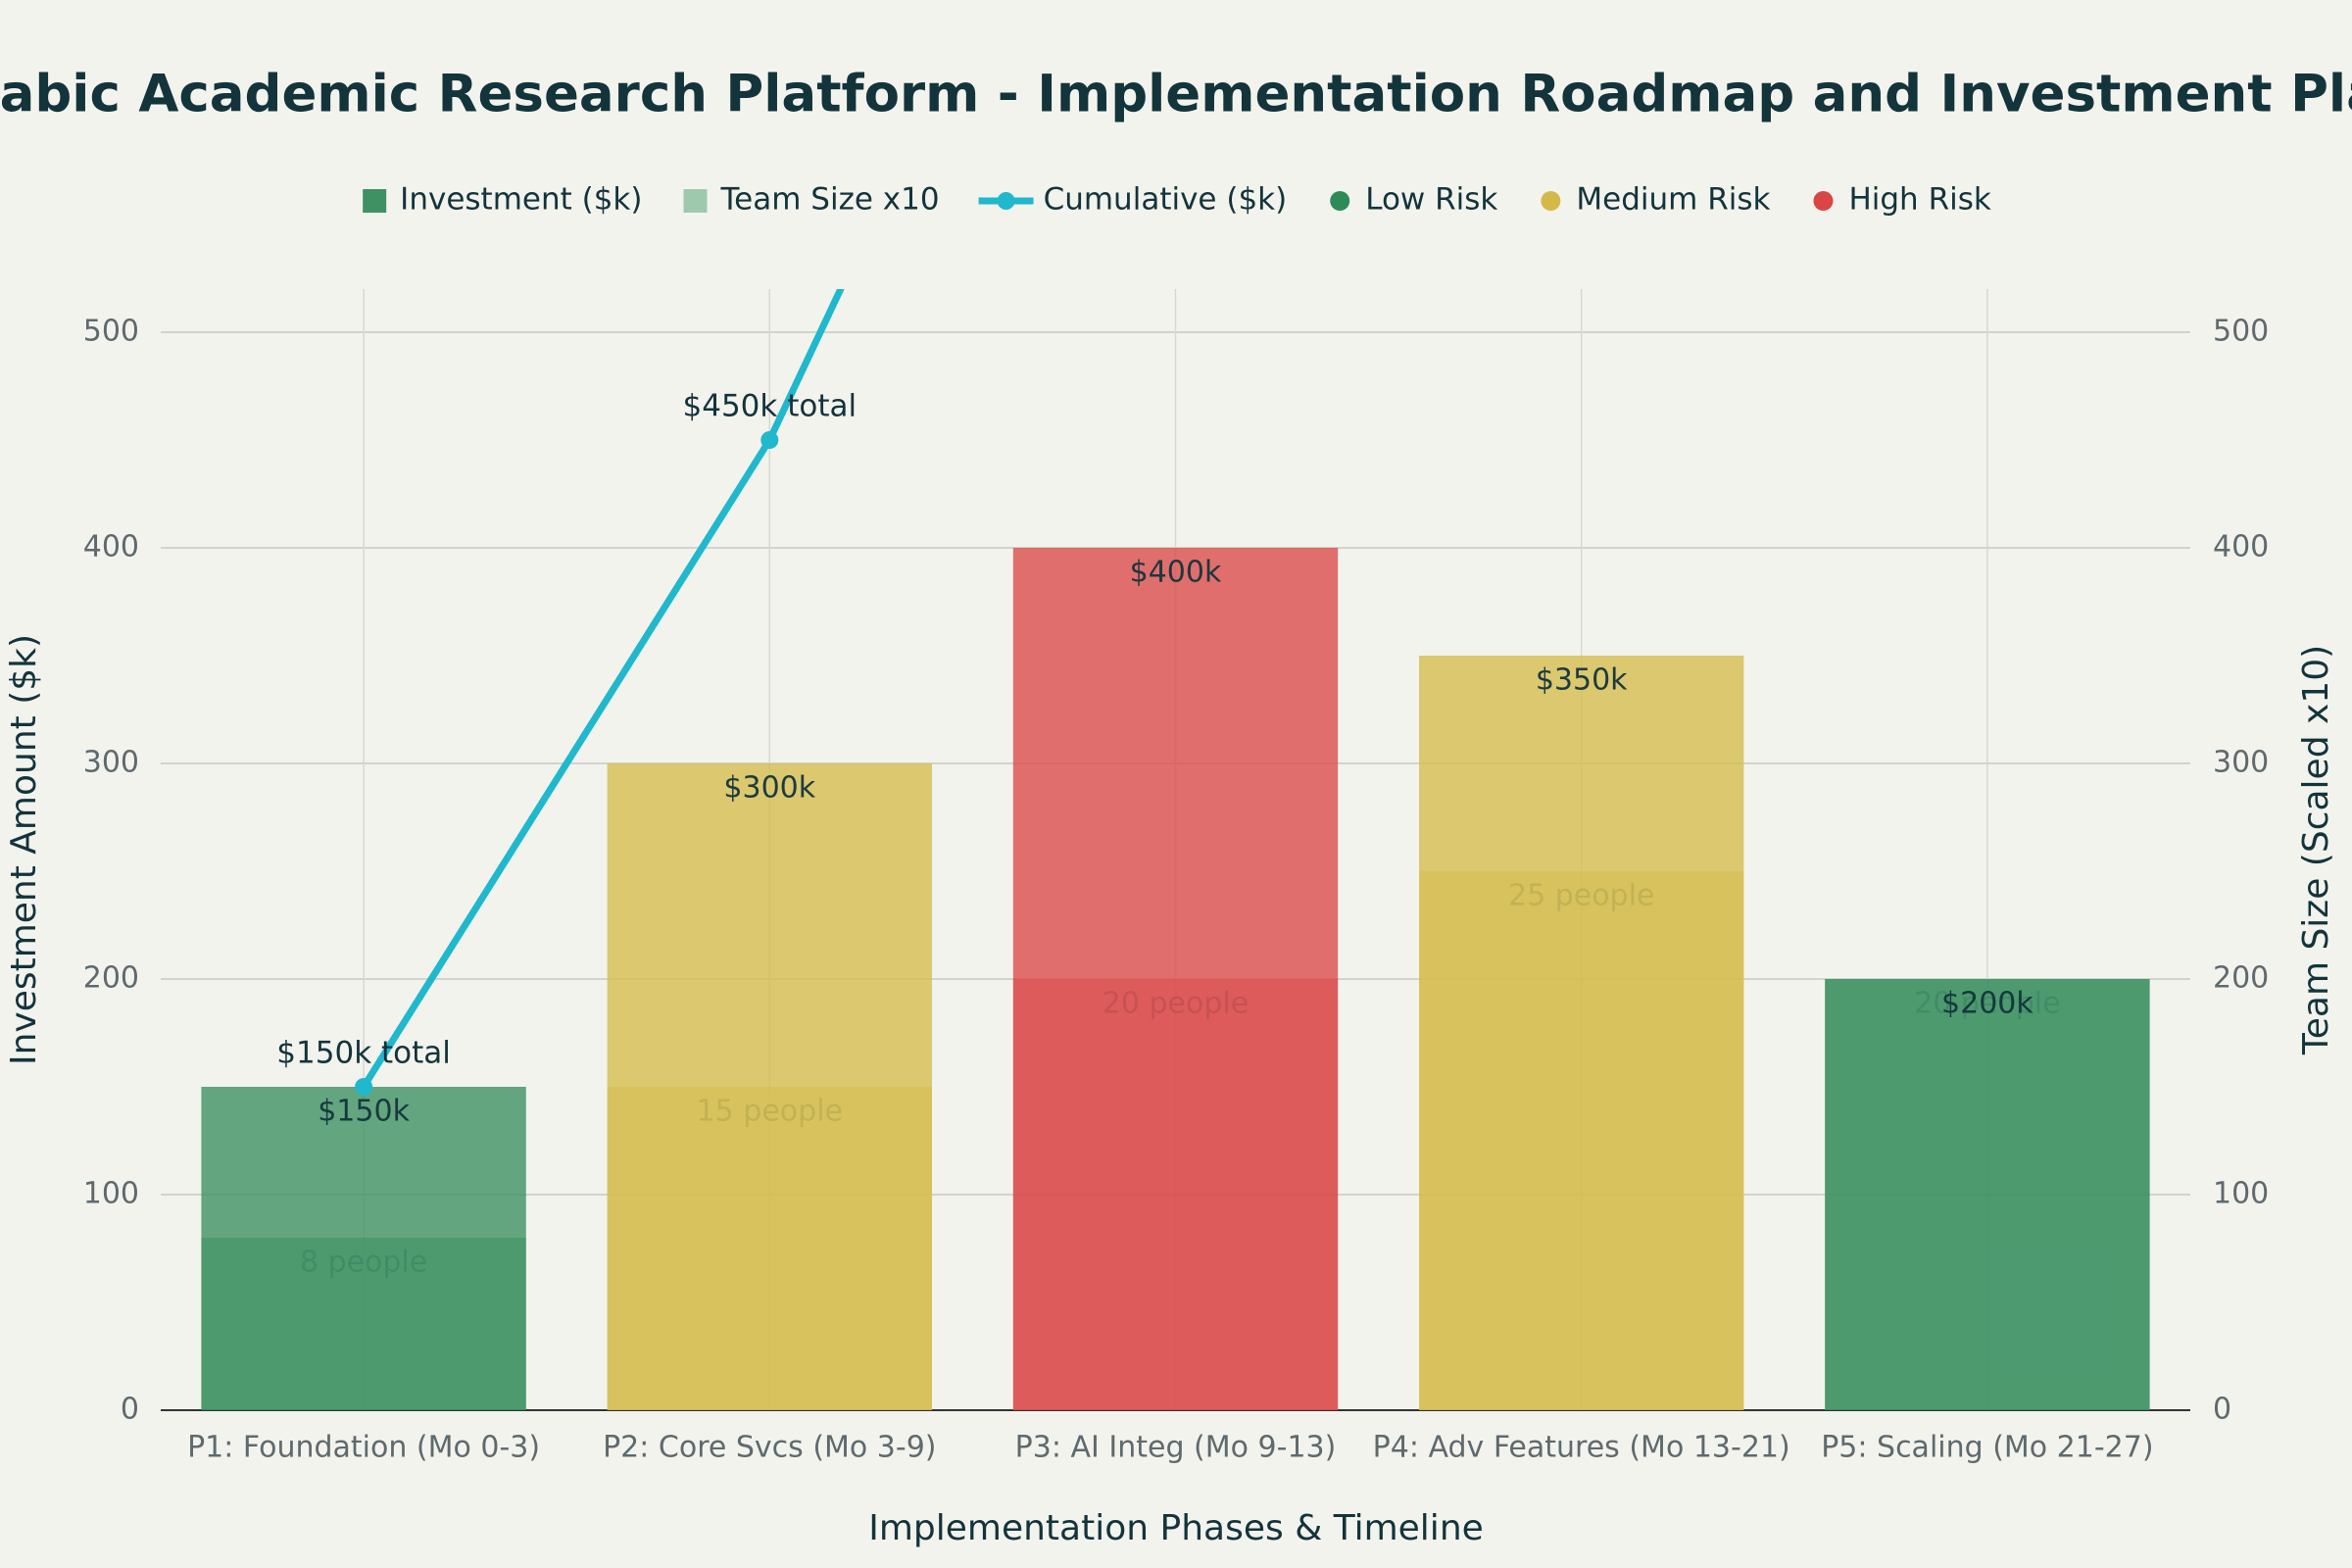 The width and height of the screenshot is (2352, 1568). Describe the element at coordinates (1581, 1448) in the screenshot. I see `x-tick-label: P4: Adv Features (Mo 13-21)` at that location.